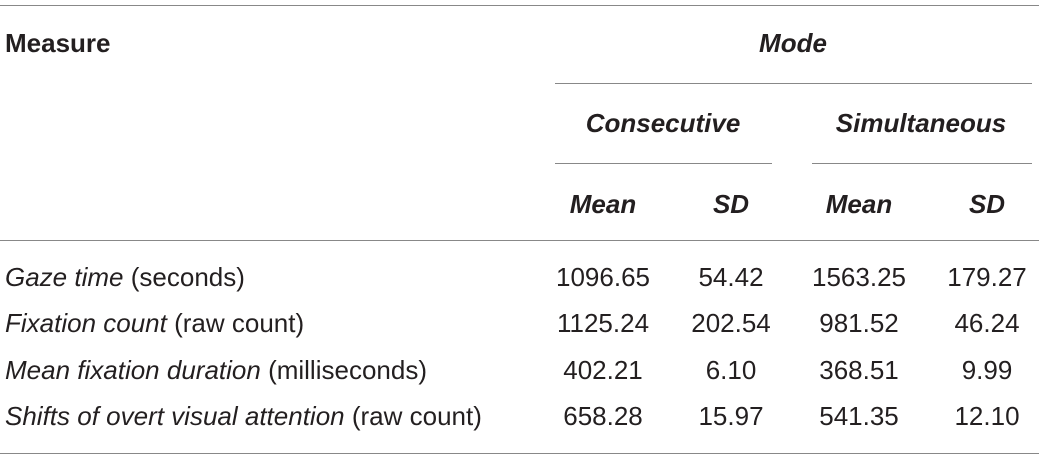 The image size is (1039, 459). Describe the element at coordinates (793, 43) in the screenshot. I see `mode-header: Mode` at that location.